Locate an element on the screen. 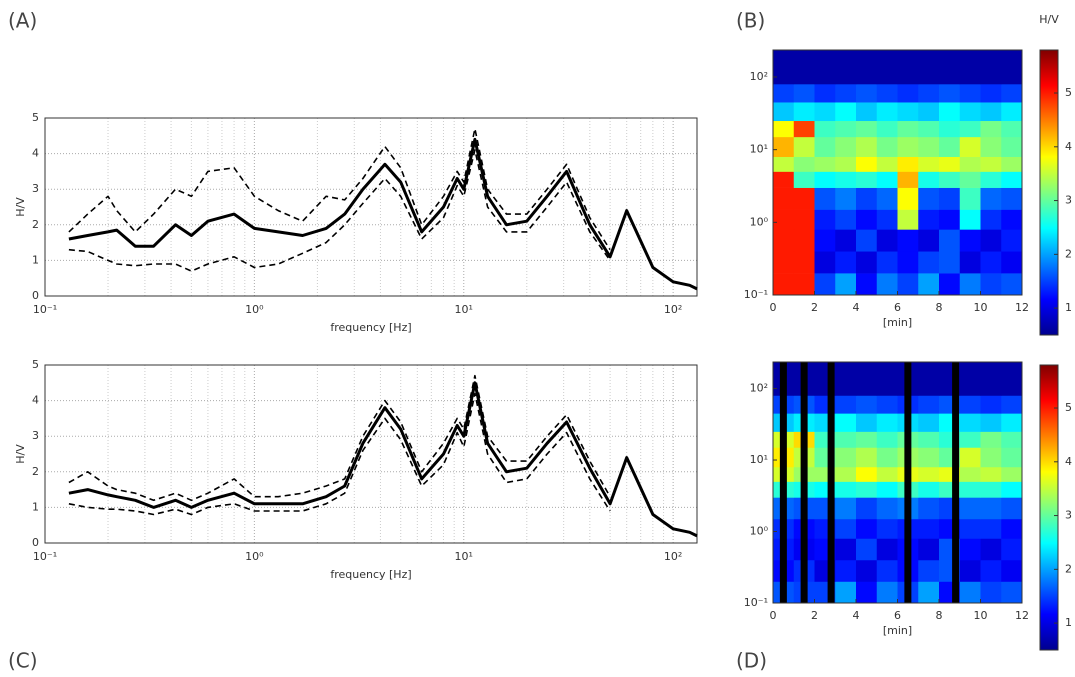 The width and height of the screenshot is (1075, 677). x-tick-label: 10² is located at coordinates (673, 556).